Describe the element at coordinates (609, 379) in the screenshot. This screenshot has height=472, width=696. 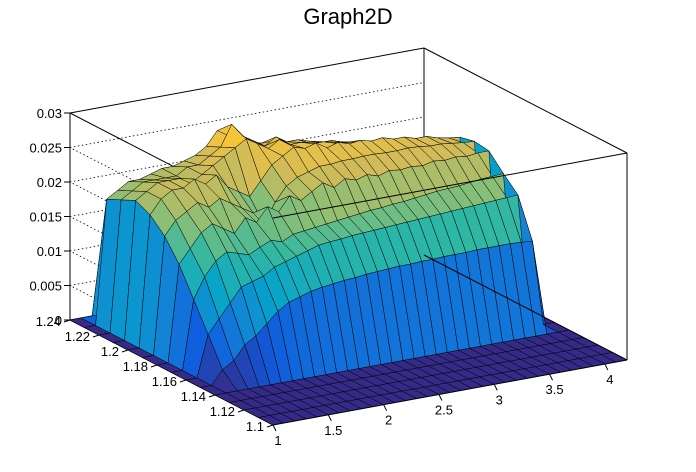
I see `x-tick-label: 4` at that location.